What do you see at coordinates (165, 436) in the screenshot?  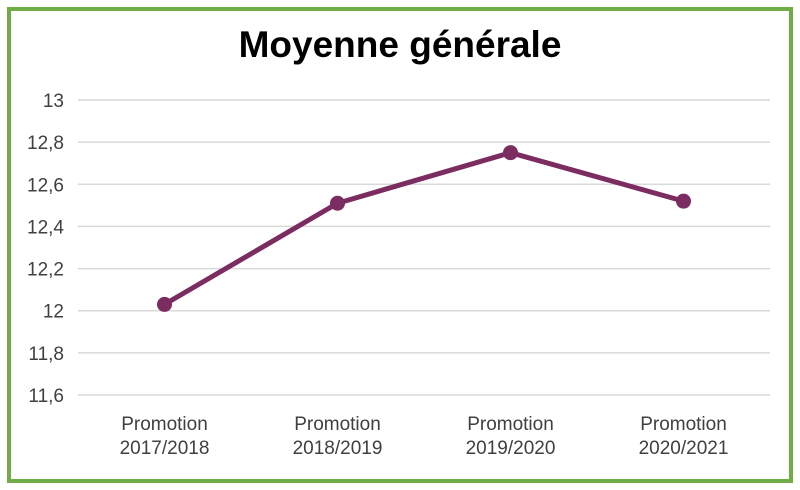 I see `x-category-label: Promotion 2017/2018` at bounding box center [165, 436].